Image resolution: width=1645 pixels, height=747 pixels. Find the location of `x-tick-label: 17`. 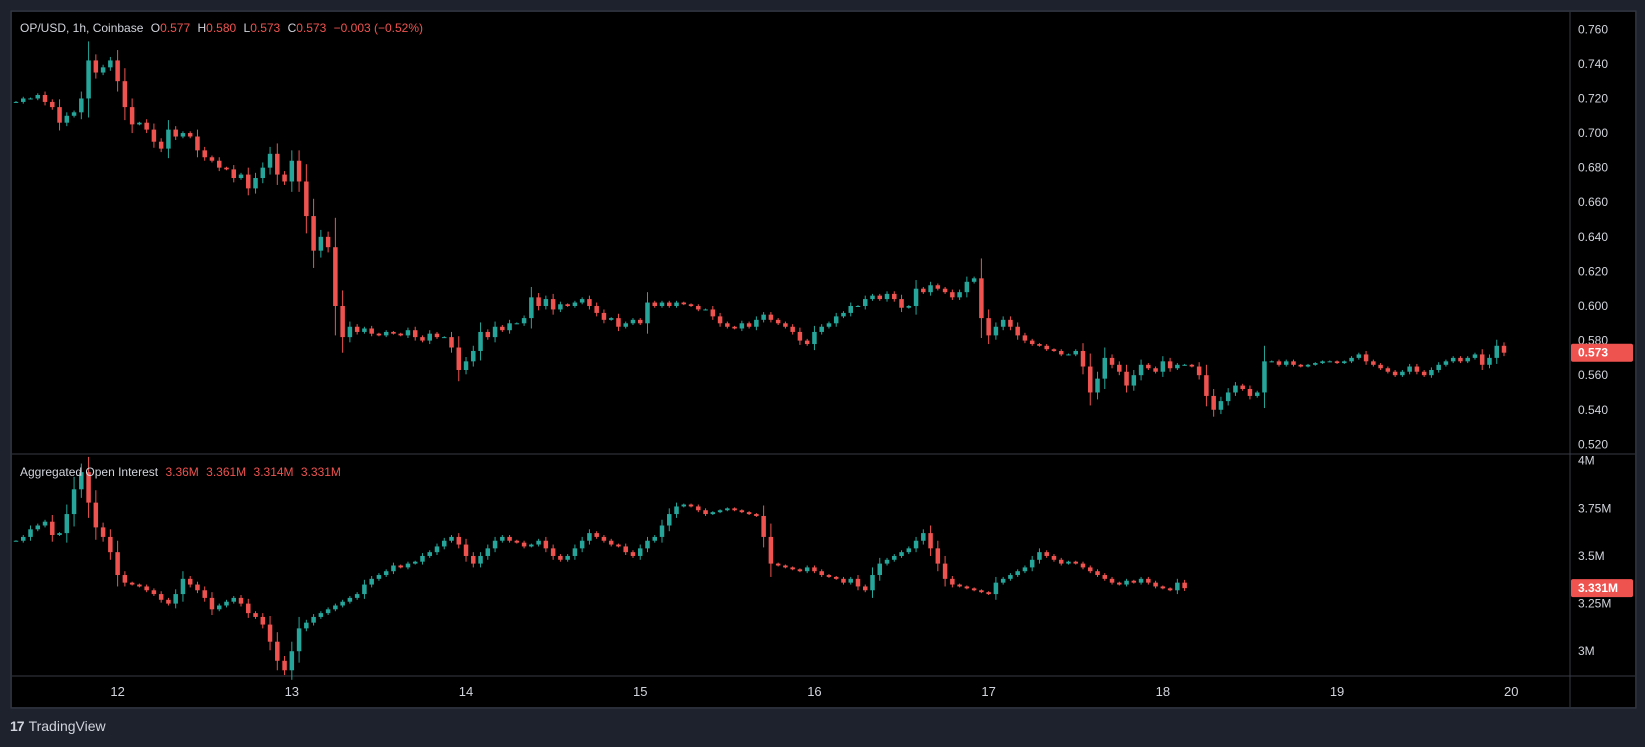

x-tick-label: 17 is located at coordinates (988, 691).